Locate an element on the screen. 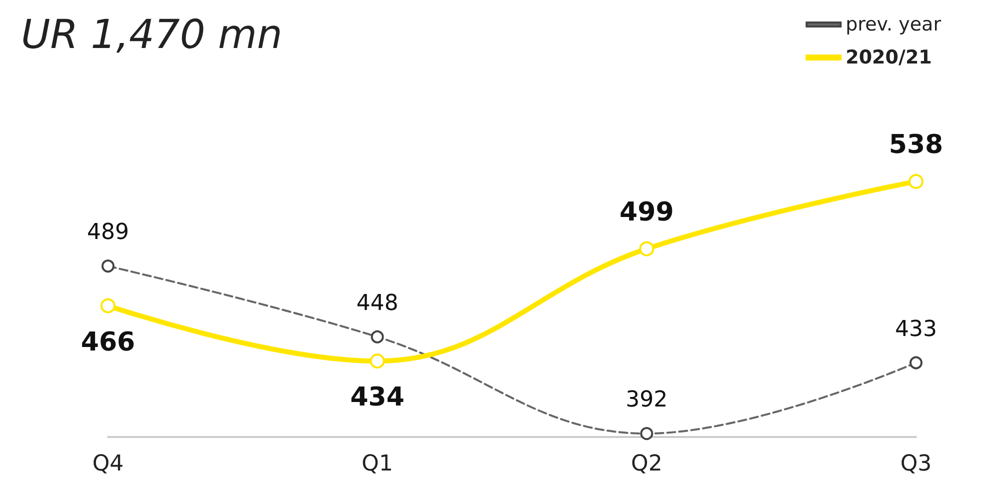  chart-title: UR 1,470 mn is located at coordinates (151, 35).